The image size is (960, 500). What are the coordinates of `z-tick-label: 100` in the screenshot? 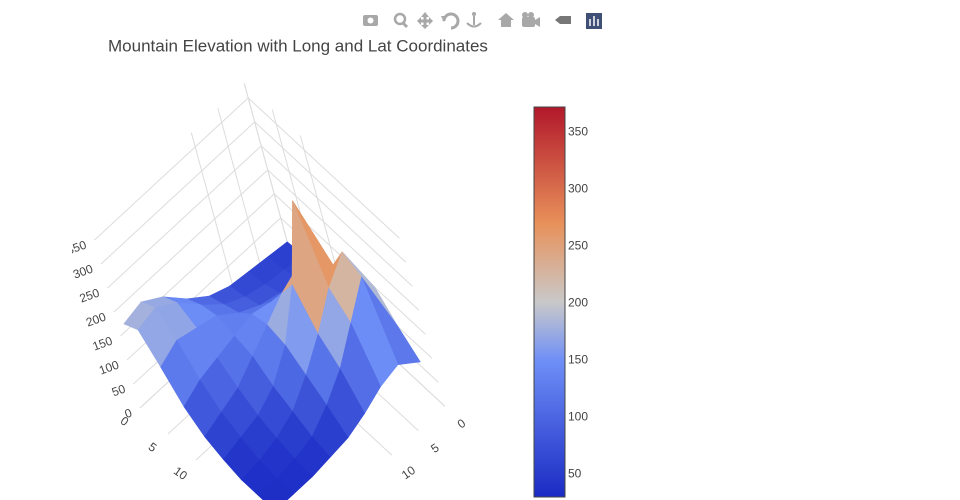 It's located at (109, 367).